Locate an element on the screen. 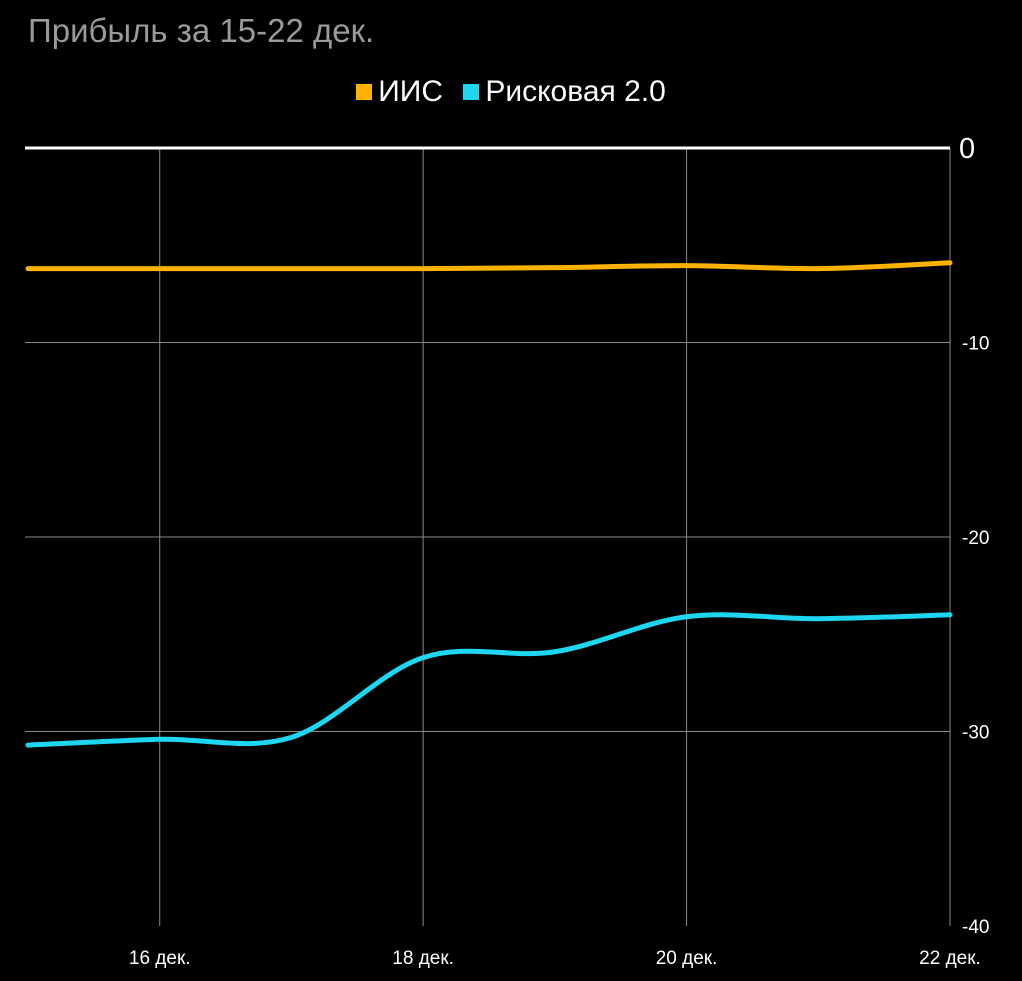 Image resolution: width=1022 pixels, height=981 pixels. y-tick-label: -20 is located at coordinates (975, 538).